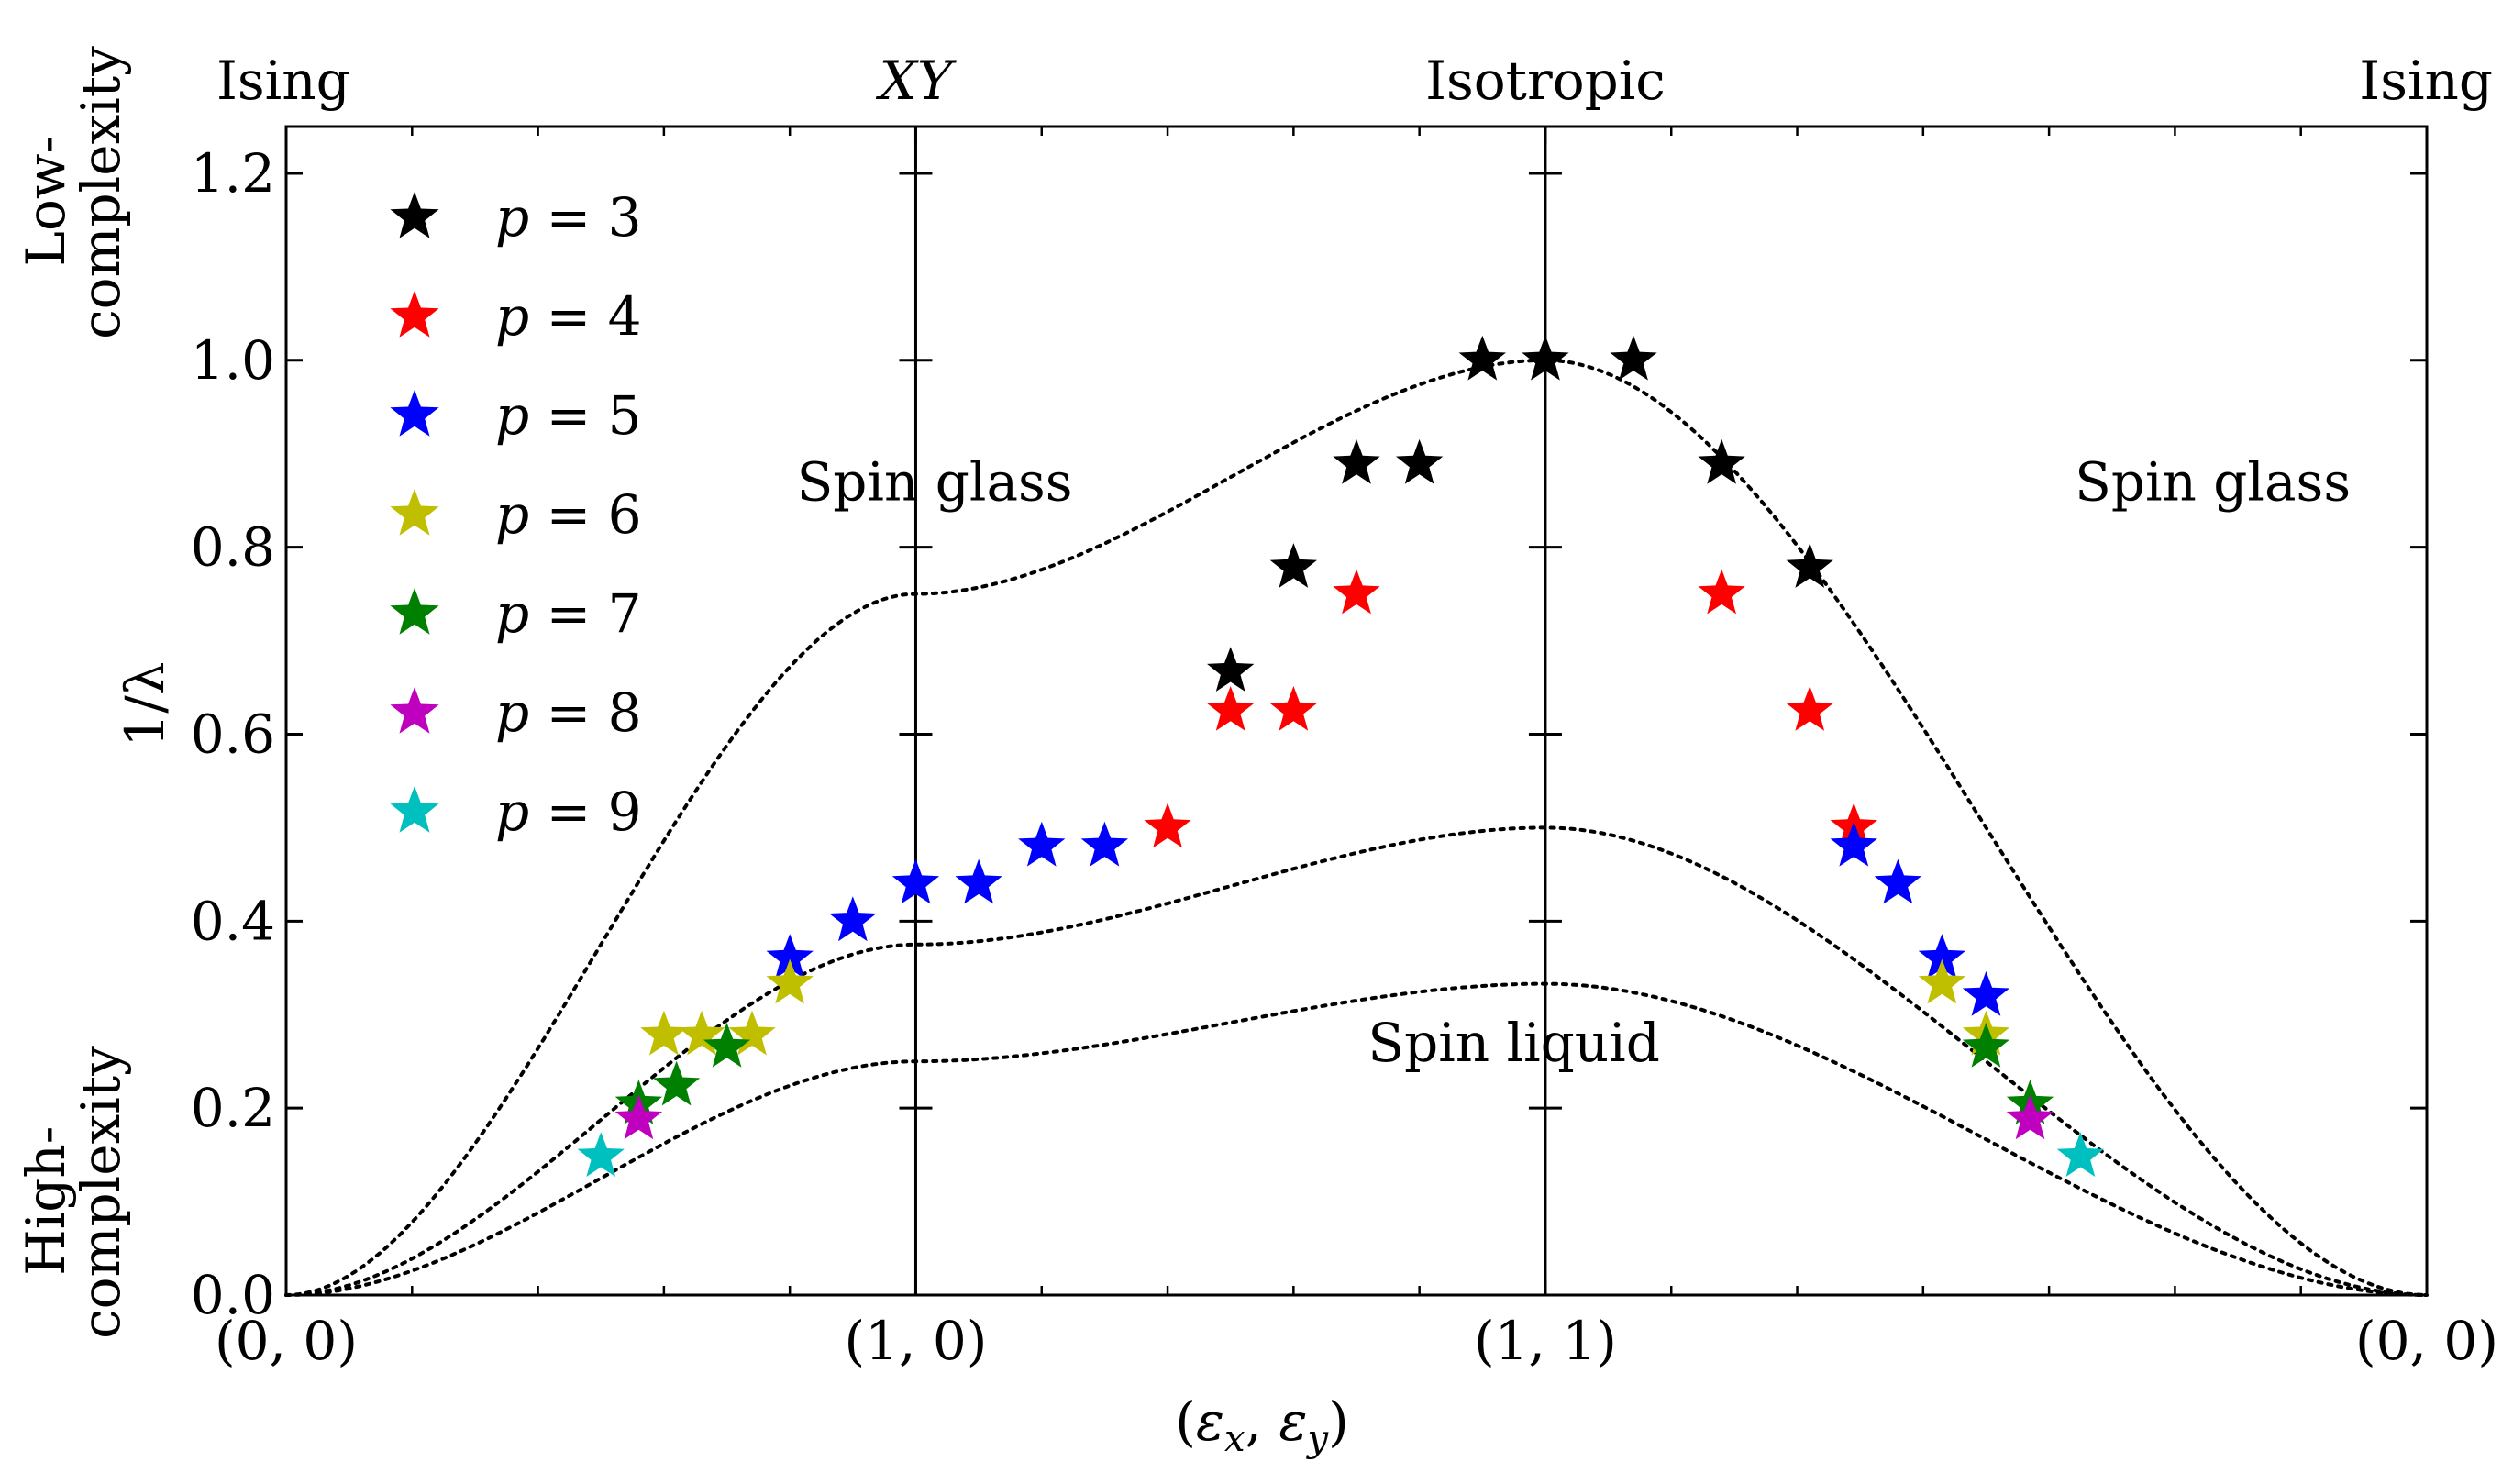 This screenshot has width=2513, height=1484. Describe the element at coordinates (1513, 1043) in the screenshot. I see `region-label-spin-liquid: Spin liquid` at that location.